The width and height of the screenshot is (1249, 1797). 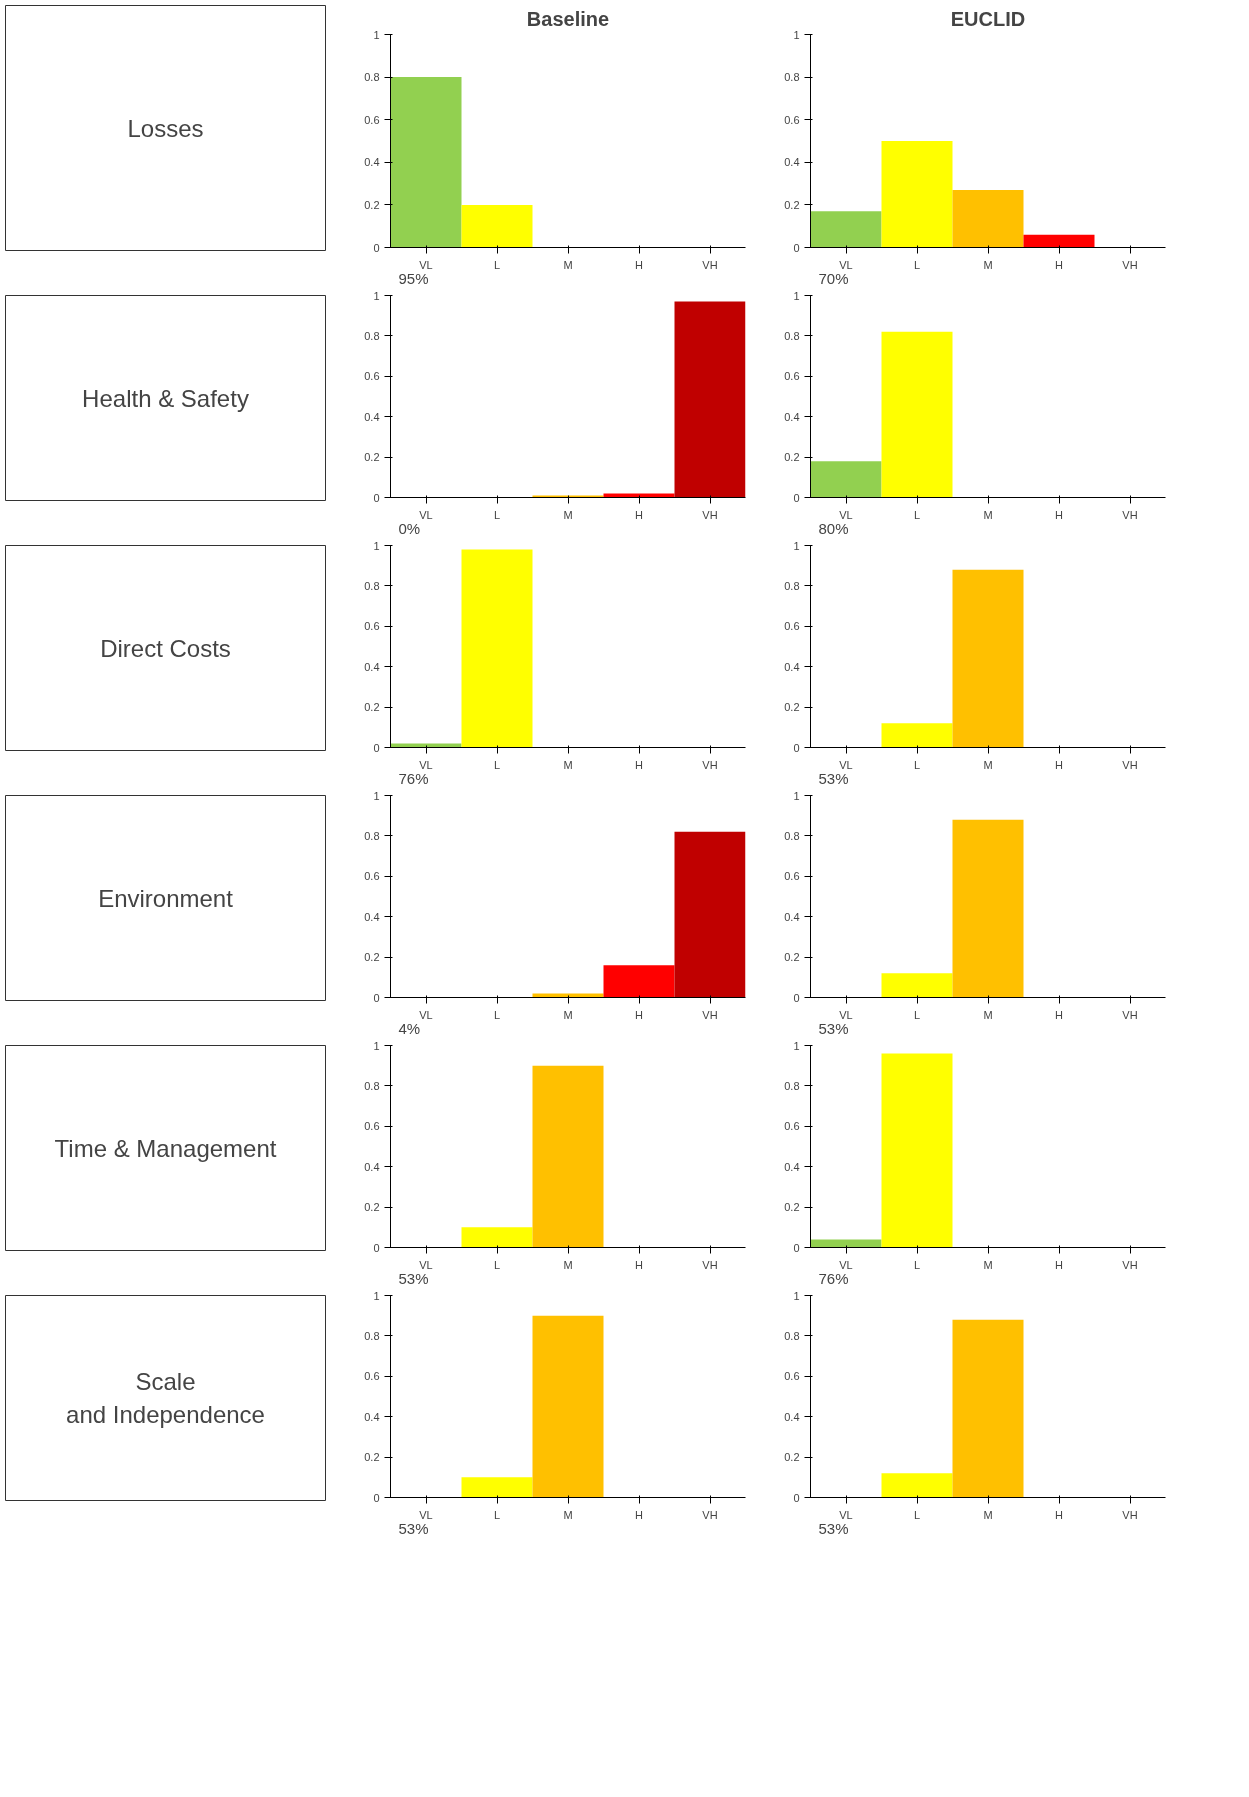 I want to click on text: Environment, so click(x=166, y=898).